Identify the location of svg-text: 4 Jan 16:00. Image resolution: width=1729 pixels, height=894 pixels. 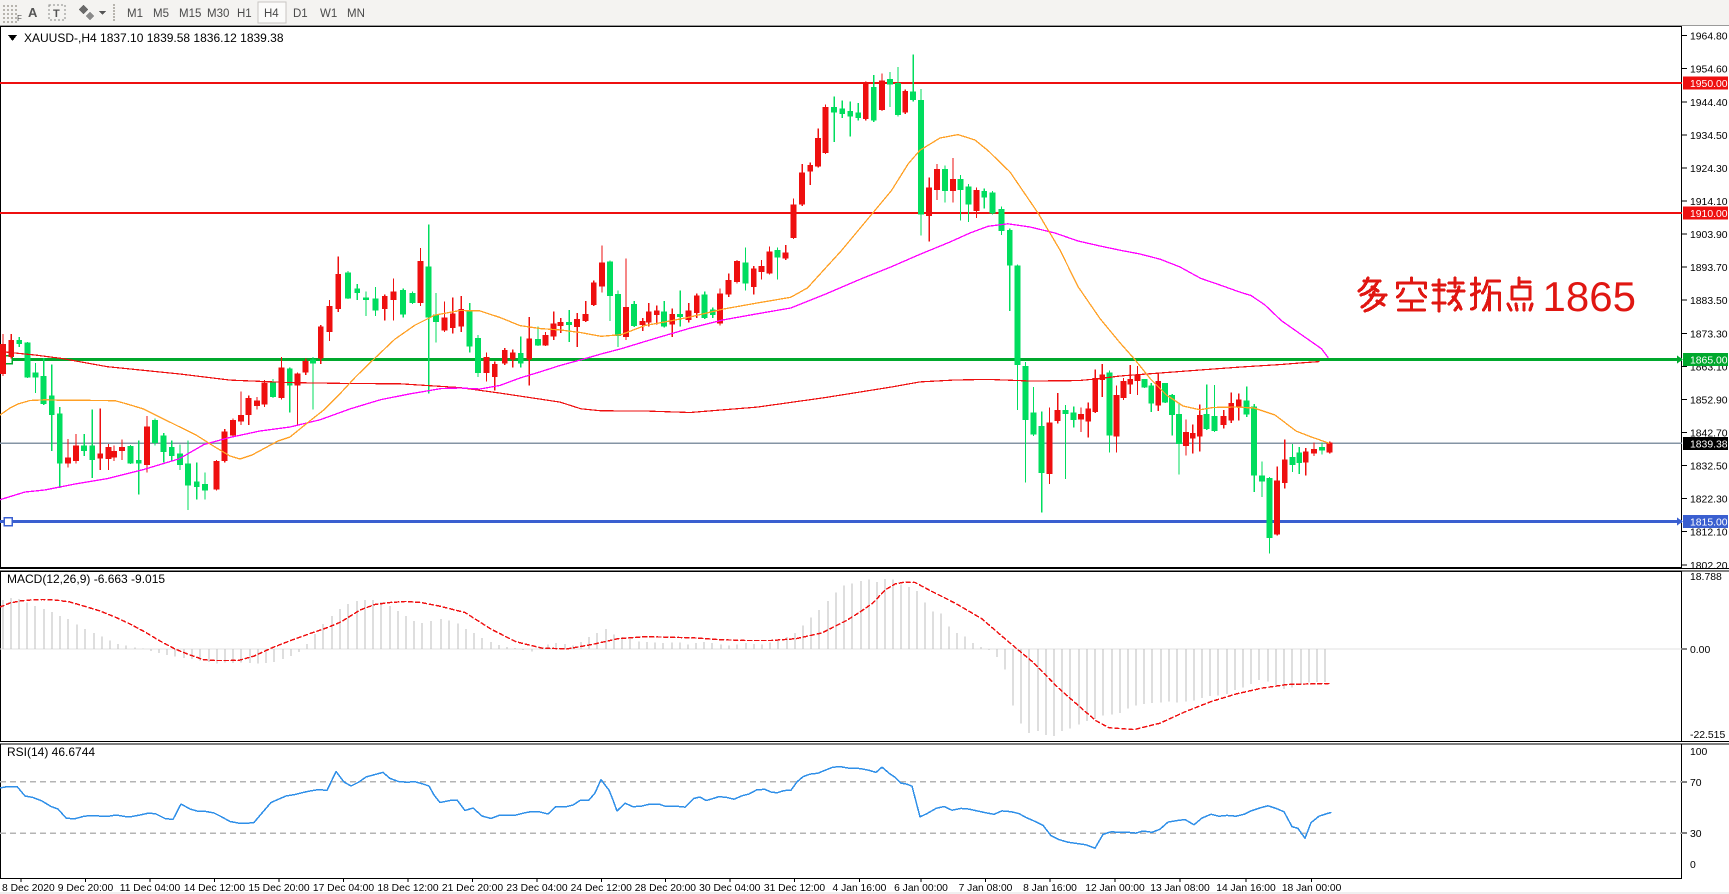
(859, 888).